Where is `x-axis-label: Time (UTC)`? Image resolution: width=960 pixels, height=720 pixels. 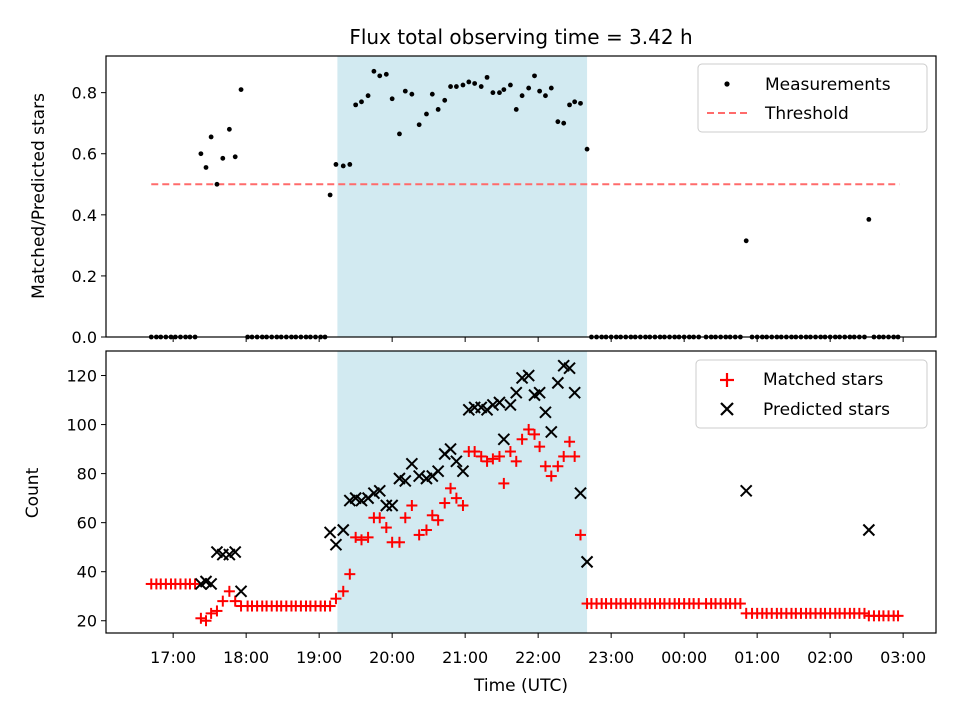
x-axis-label: Time (UTC) is located at coordinates (520, 686).